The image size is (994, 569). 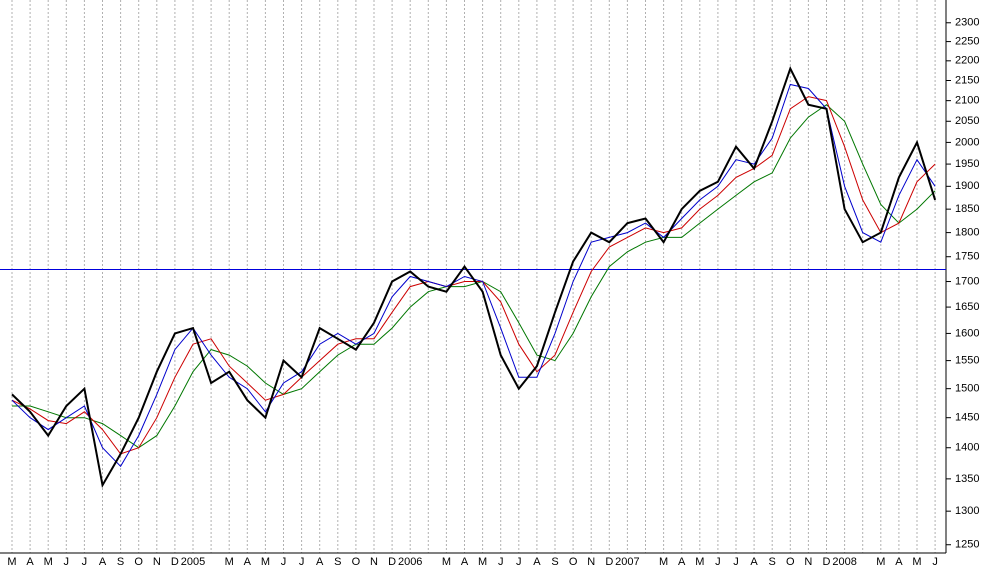 What do you see at coordinates (967, 80) in the screenshot?
I see `y-tick-label: 2150` at bounding box center [967, 80].